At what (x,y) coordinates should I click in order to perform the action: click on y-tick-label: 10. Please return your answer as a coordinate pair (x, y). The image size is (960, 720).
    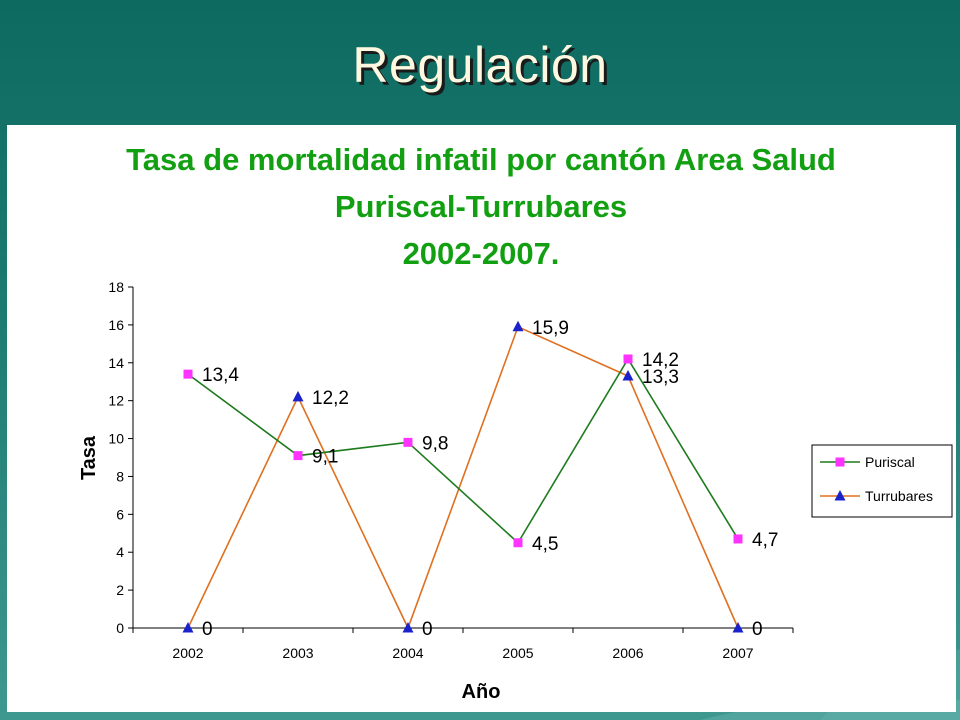
    Looking at the image, I should click on (116, 439).